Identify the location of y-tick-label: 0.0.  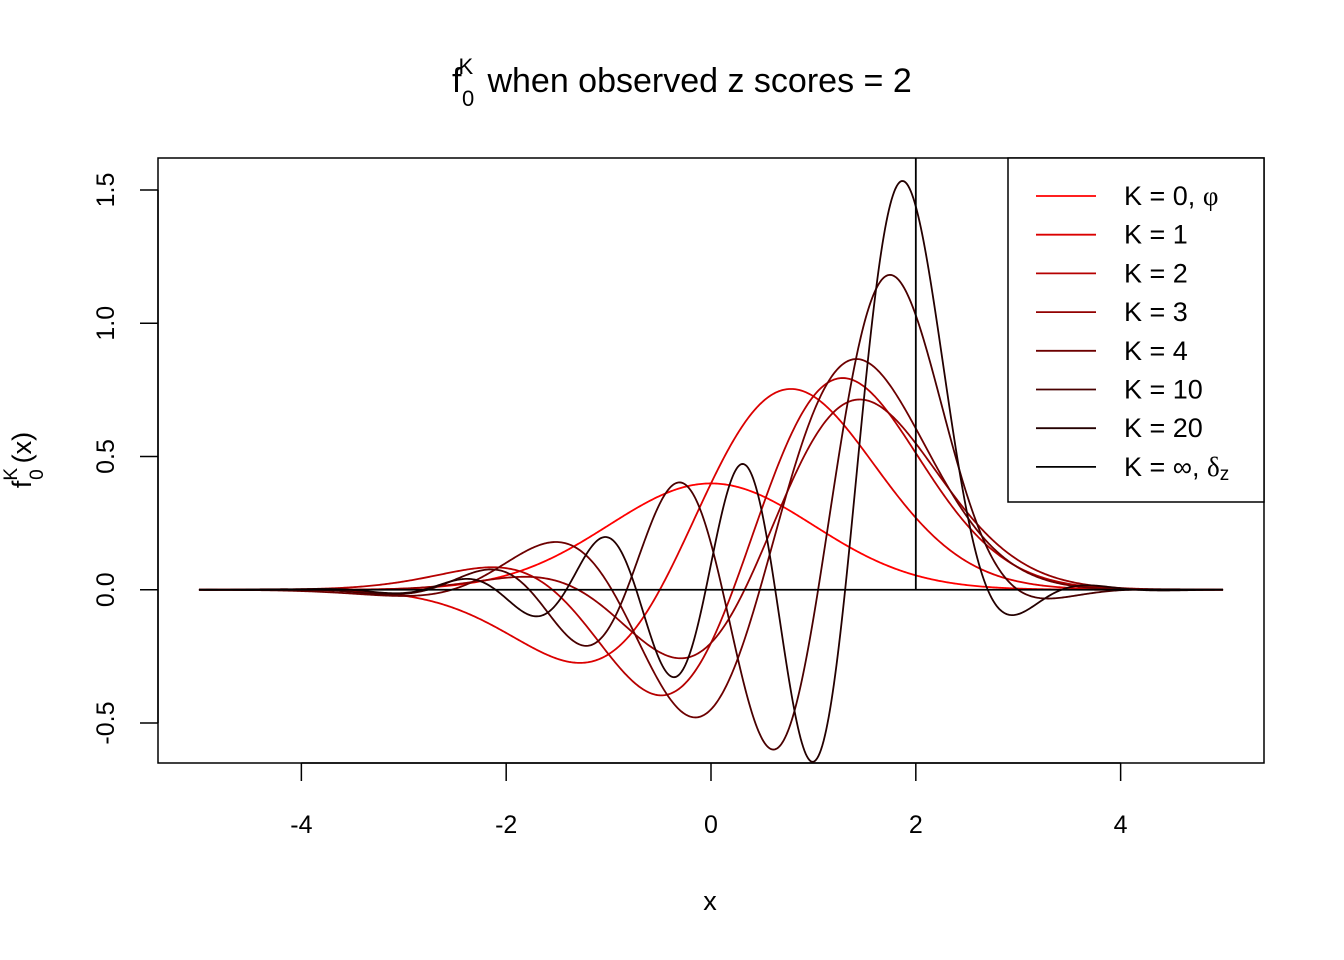
(106, 589).